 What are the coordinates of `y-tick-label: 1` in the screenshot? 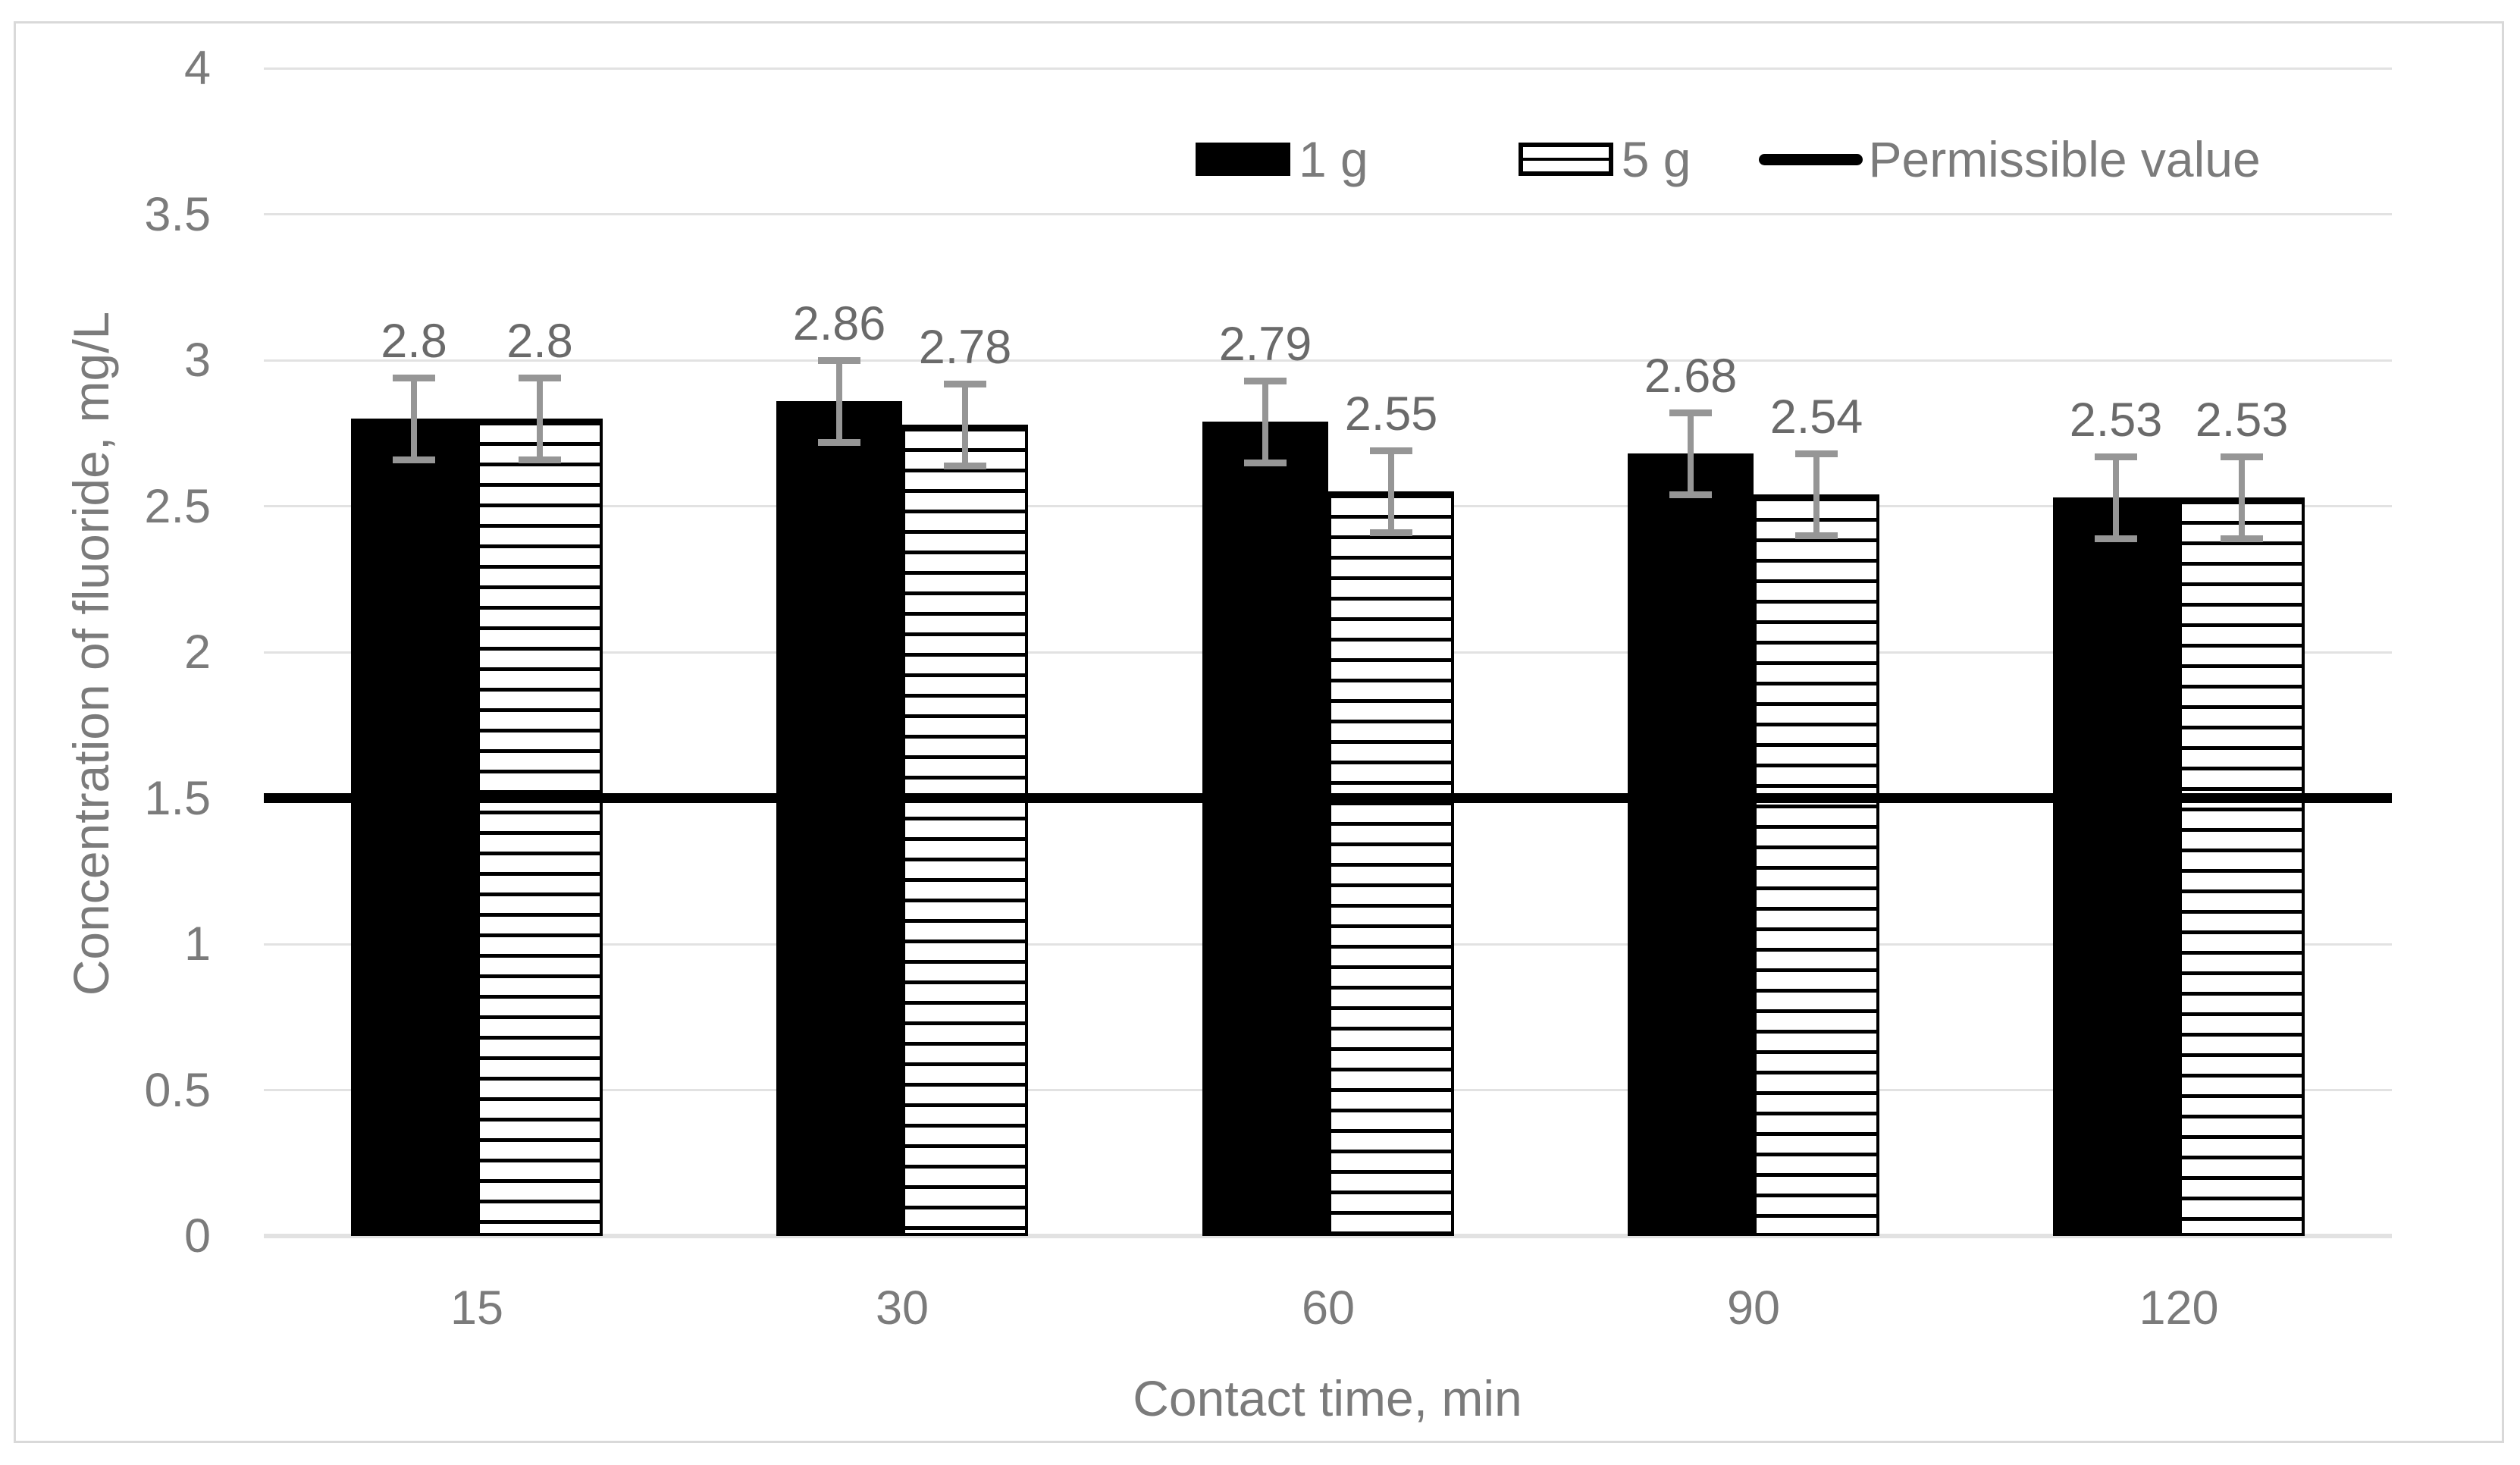 It's located at (197, 944).